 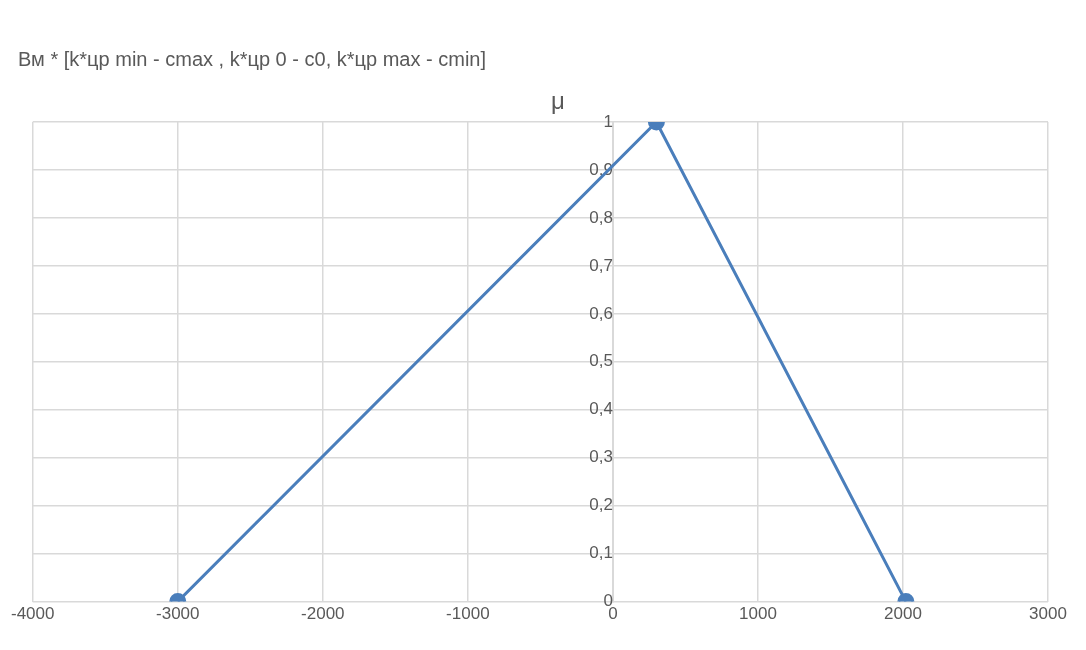 I want to click on y-tick-label: 0,3, so click(x=601, y=457).